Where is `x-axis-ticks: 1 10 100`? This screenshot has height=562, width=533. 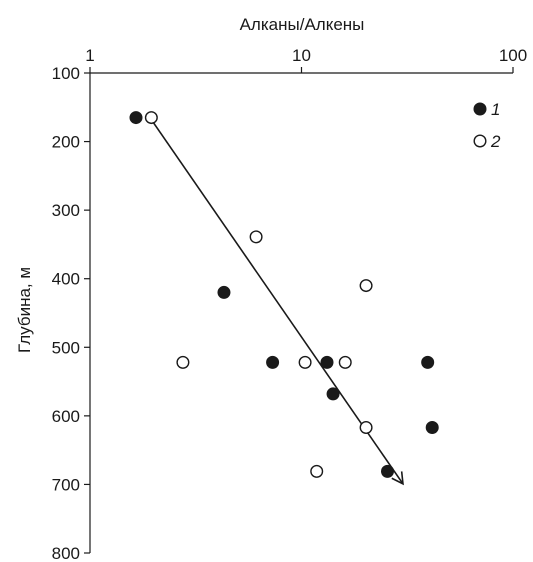
x-axis-ticks: 1 10 100 is located at coordinates (306, 59).